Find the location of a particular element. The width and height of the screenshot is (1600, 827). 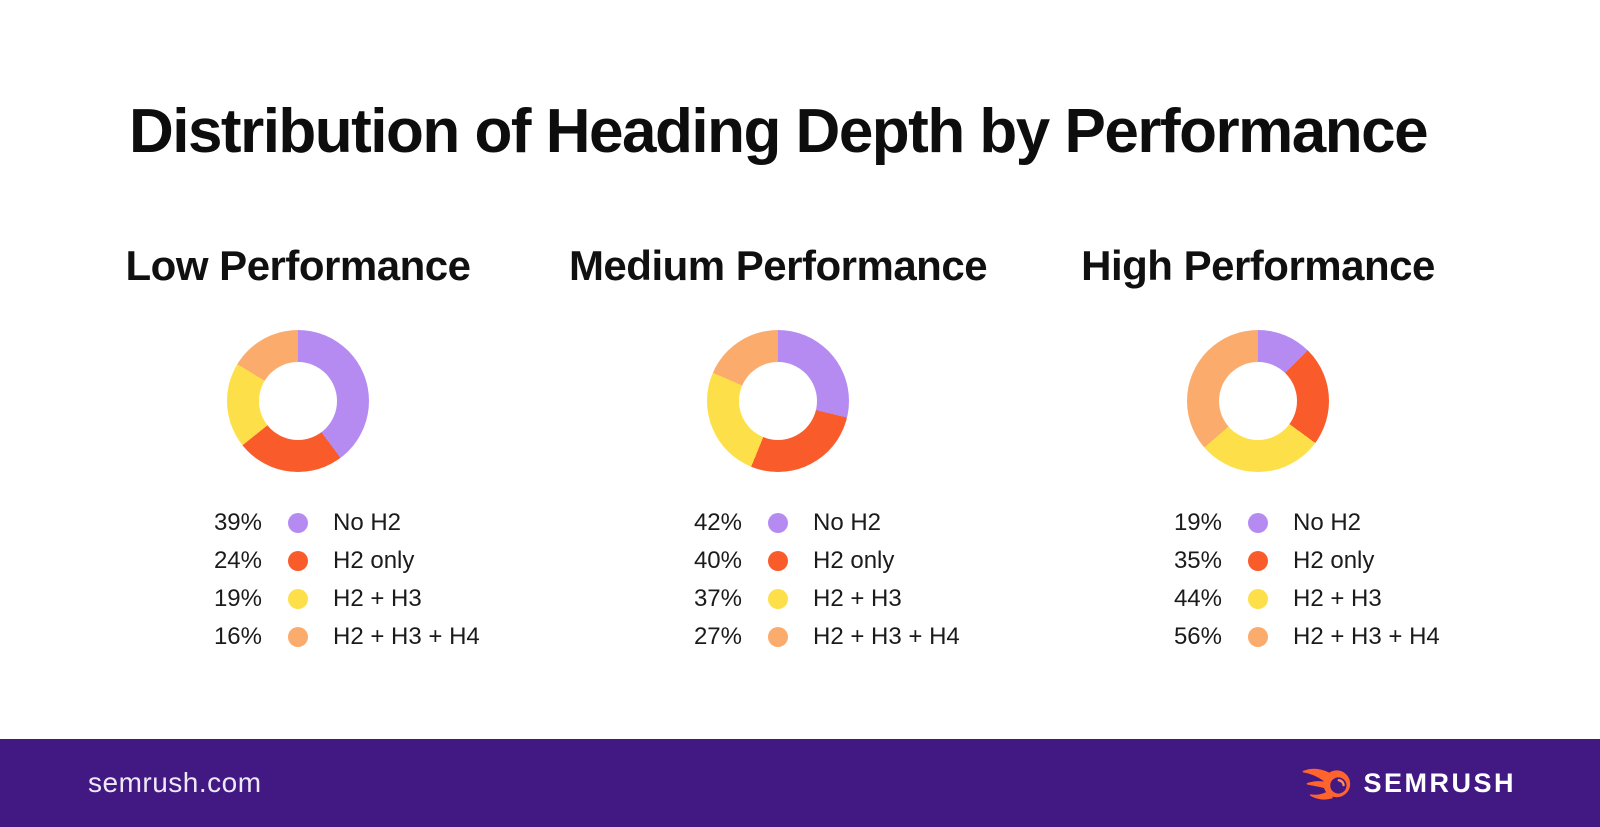

legend-item: 16% H2 + H3 + H4 is located at coordinates (298, 637).